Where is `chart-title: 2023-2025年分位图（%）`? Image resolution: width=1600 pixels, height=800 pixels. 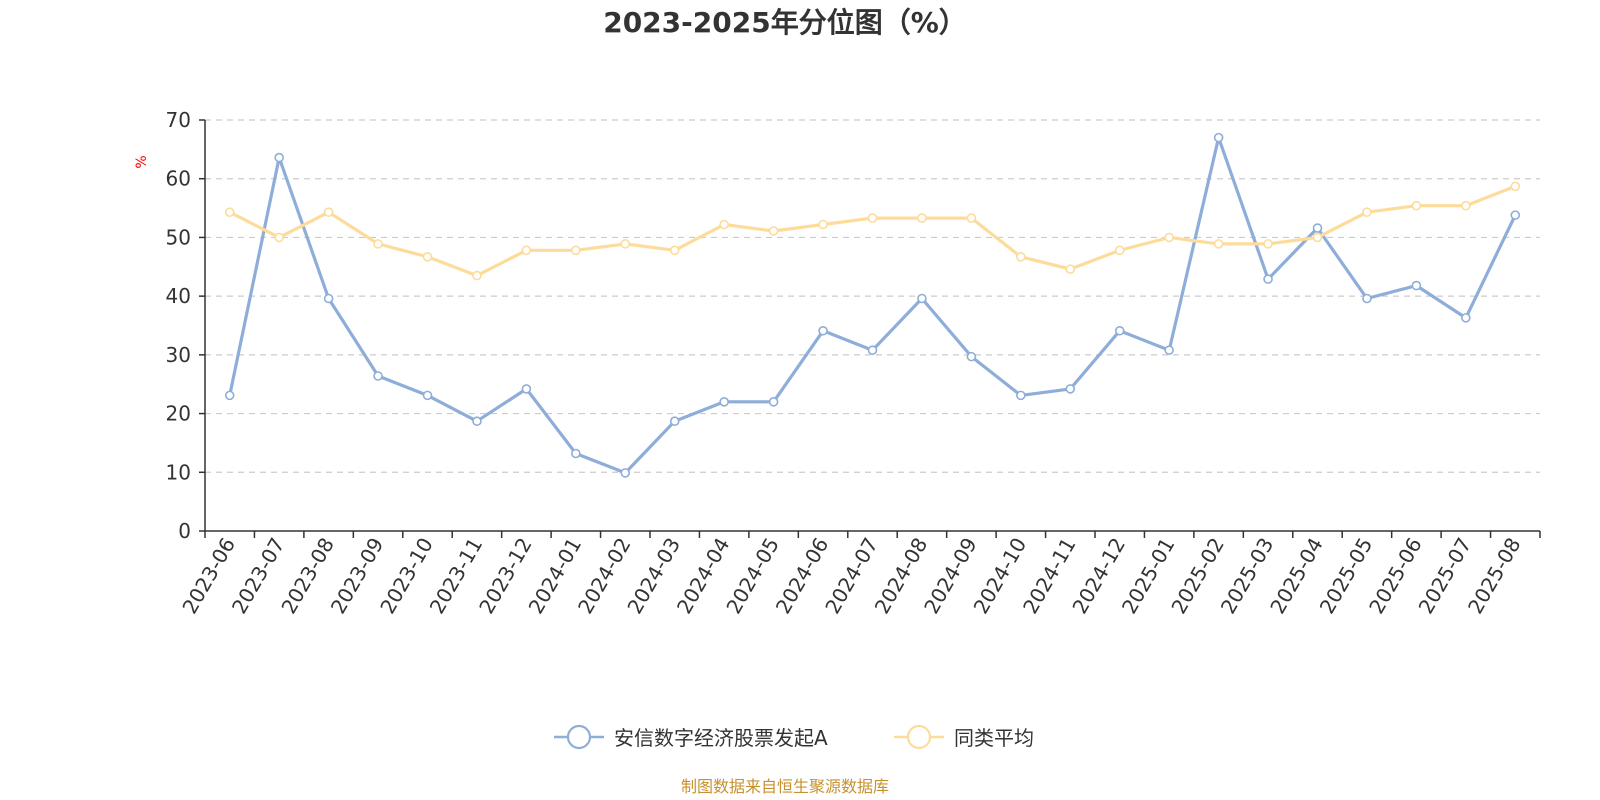 chart-title: 2023-2025年分位图（%） is located at coordinates (785, 22).